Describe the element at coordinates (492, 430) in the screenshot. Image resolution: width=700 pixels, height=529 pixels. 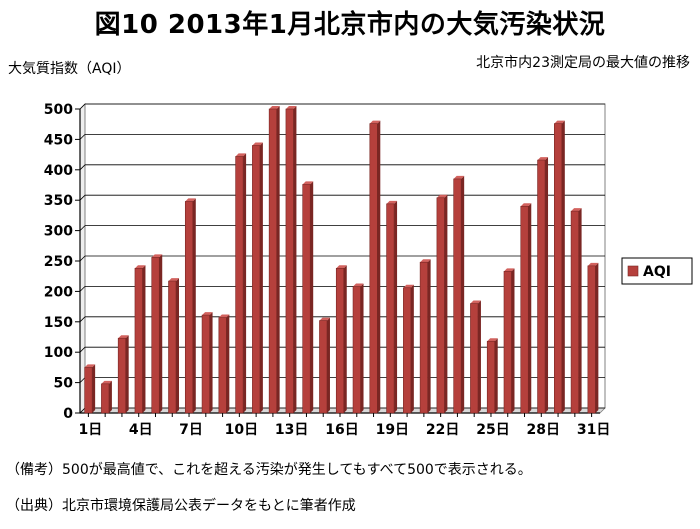
I see `x-tick-label: 25日` at that location.